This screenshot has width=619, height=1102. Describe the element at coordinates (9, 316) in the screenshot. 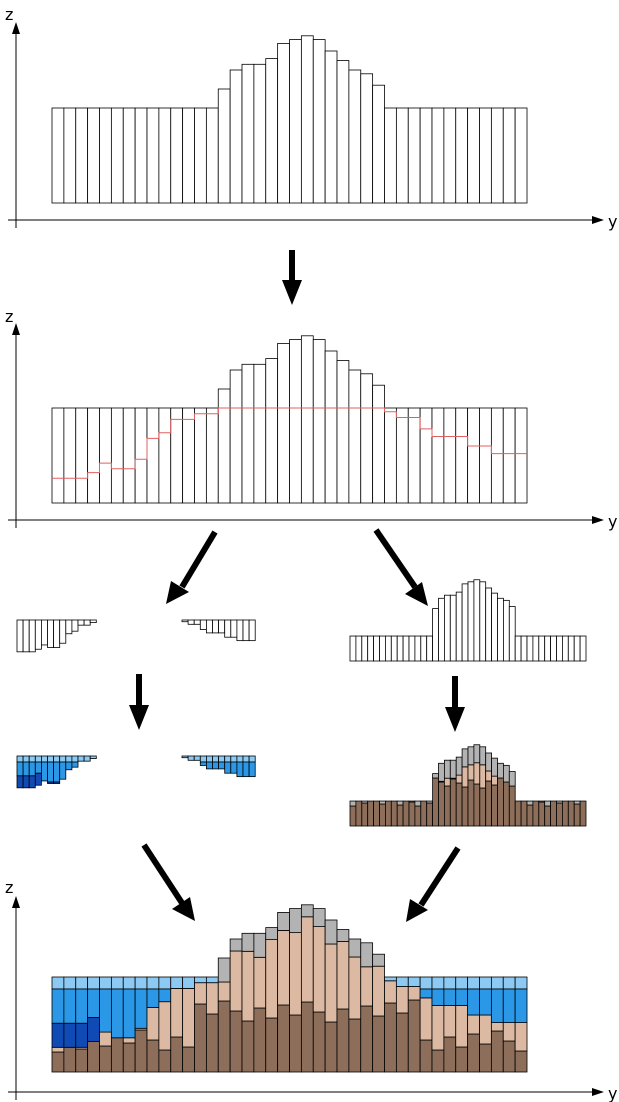

I see `z-axis-label: z` at that location.